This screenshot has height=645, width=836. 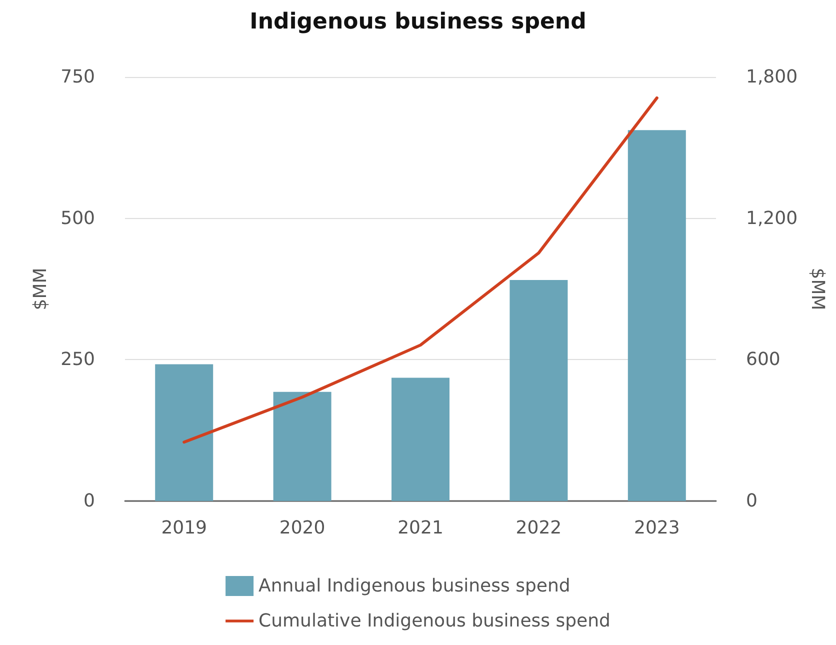 I want to click on x-tick-label: 2019, so click(x=184, y=528).